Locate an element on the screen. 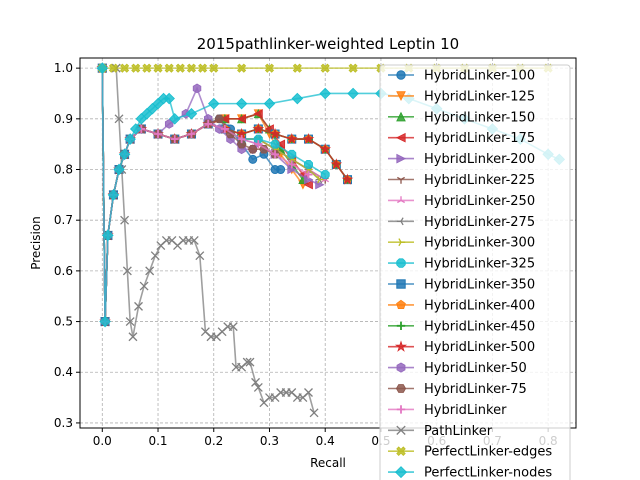 The width and height of the screenshot is (640, 480). legend-label: HybridLinker is located at coordinates (465, 410).